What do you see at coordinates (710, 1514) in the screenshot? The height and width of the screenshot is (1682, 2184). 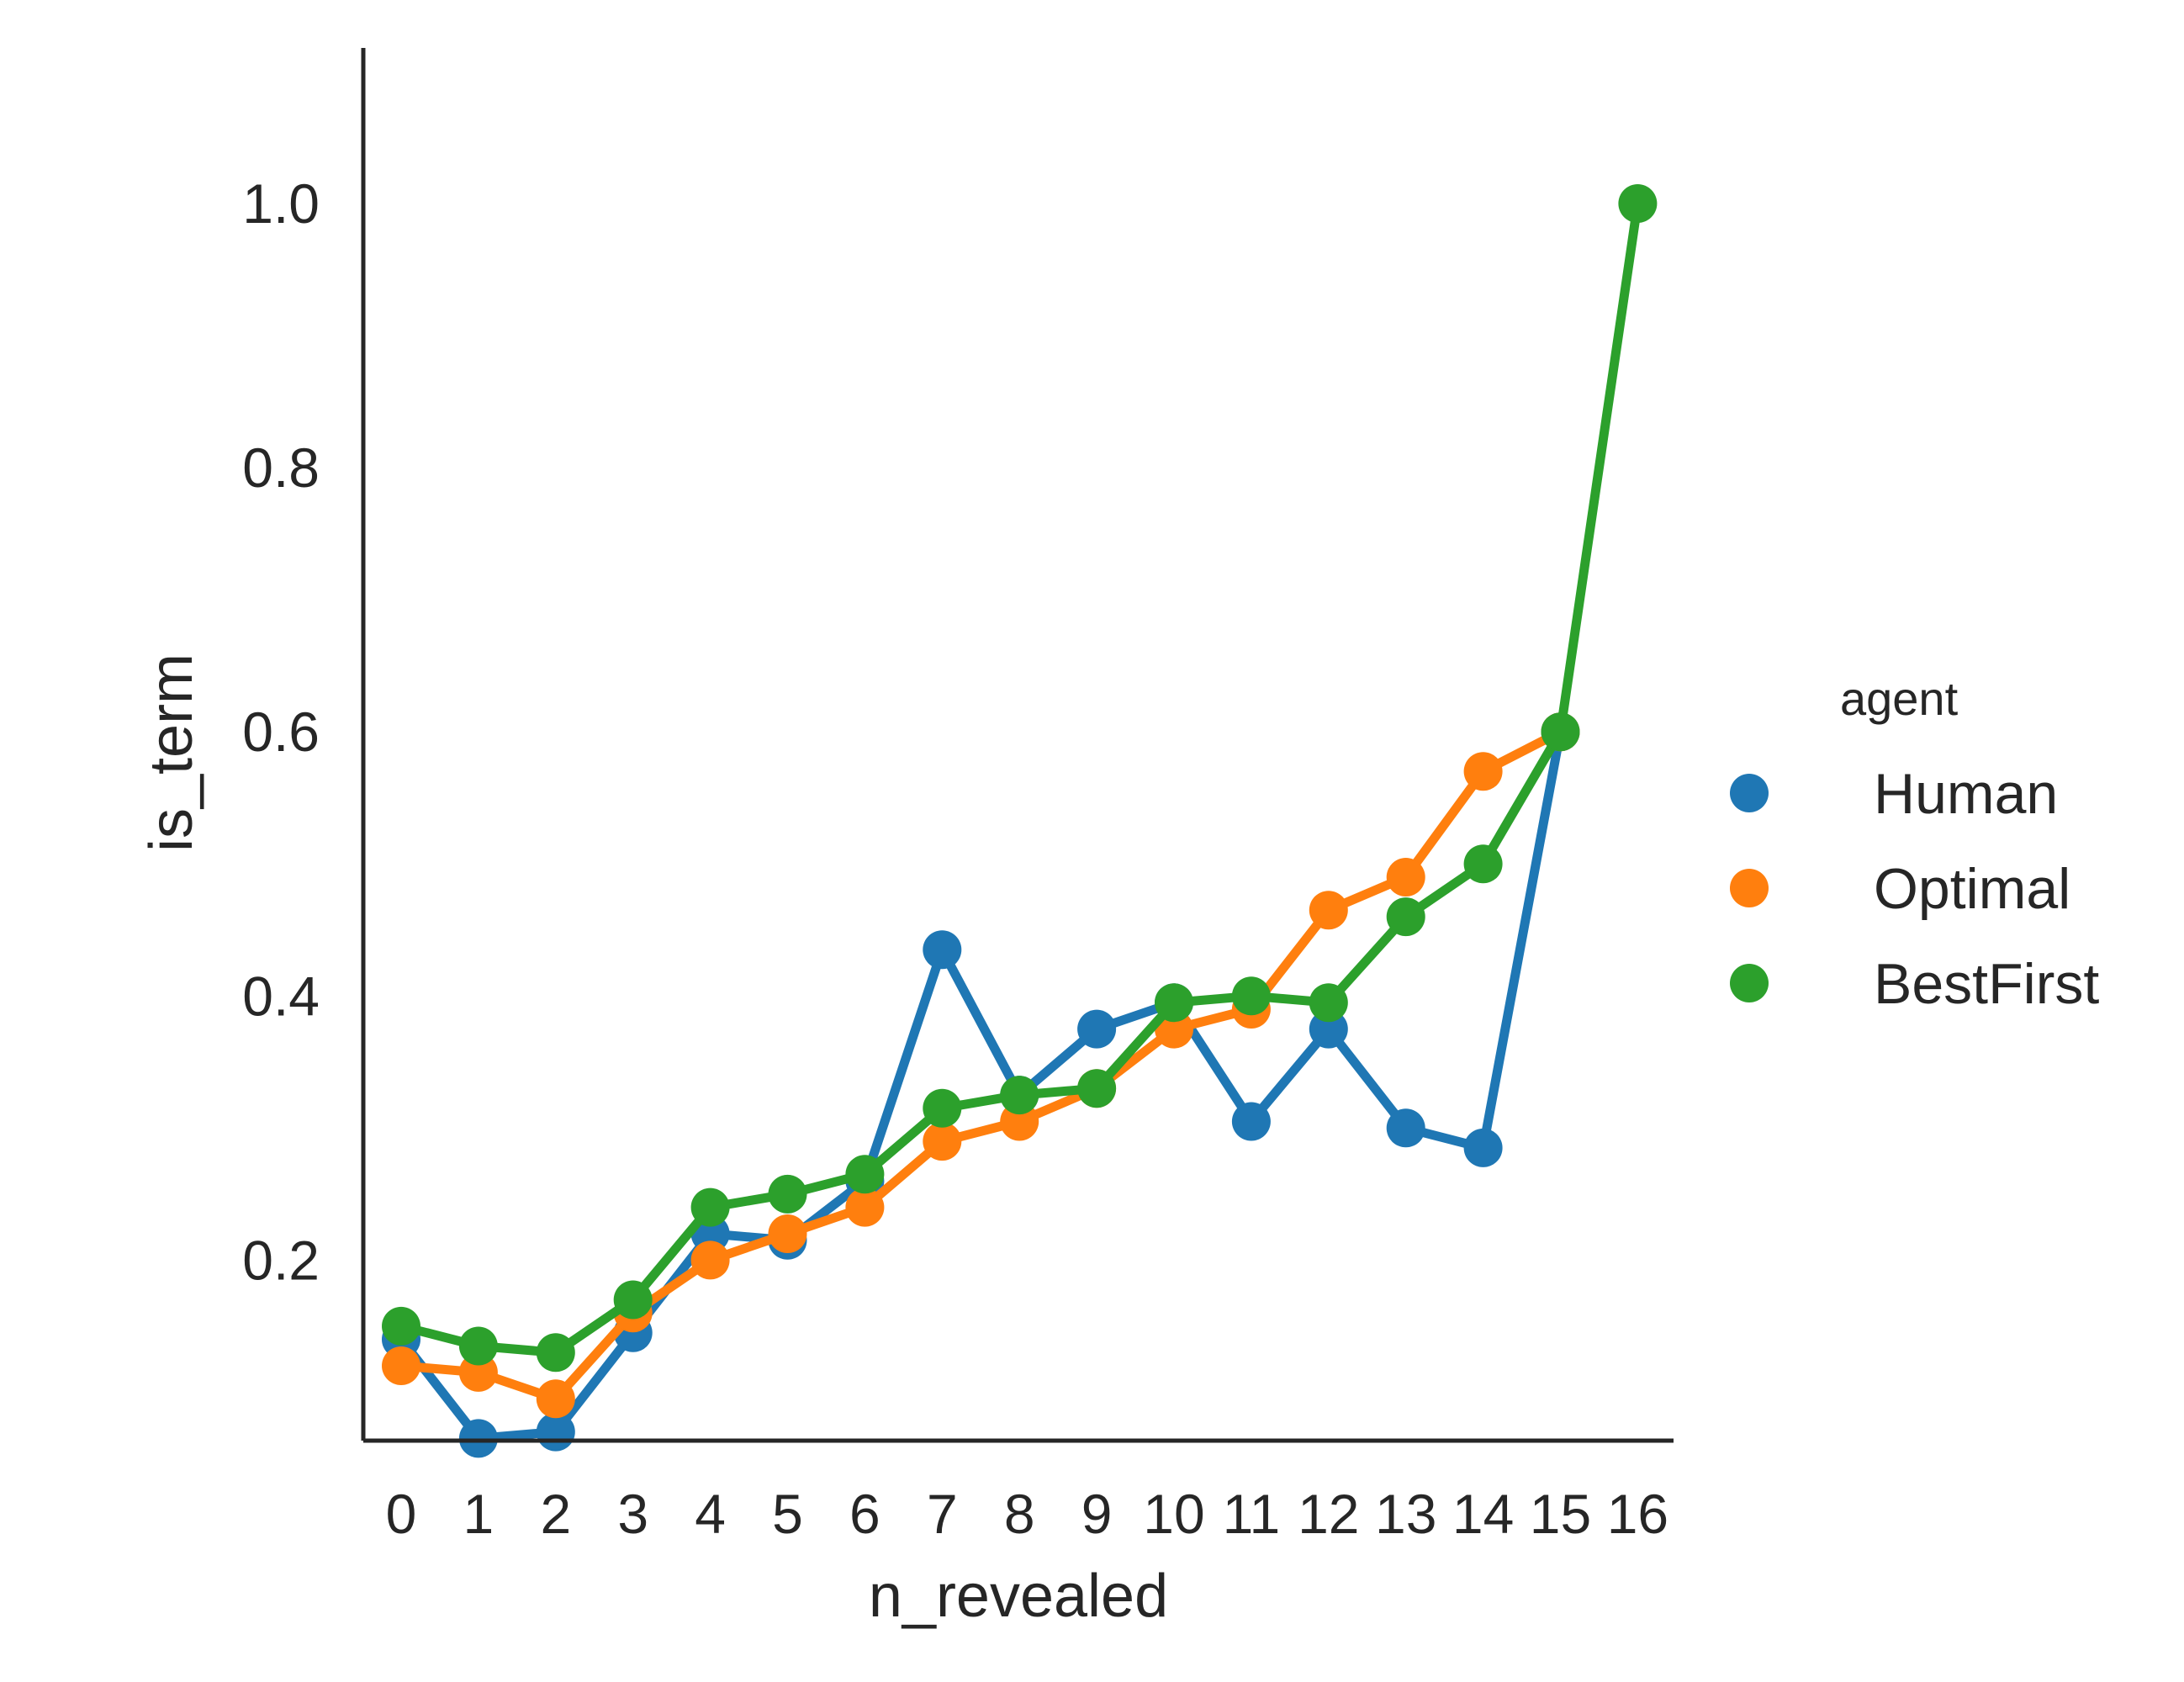 I see `x-tick-label: 4` at bounding box center [710, 1514].